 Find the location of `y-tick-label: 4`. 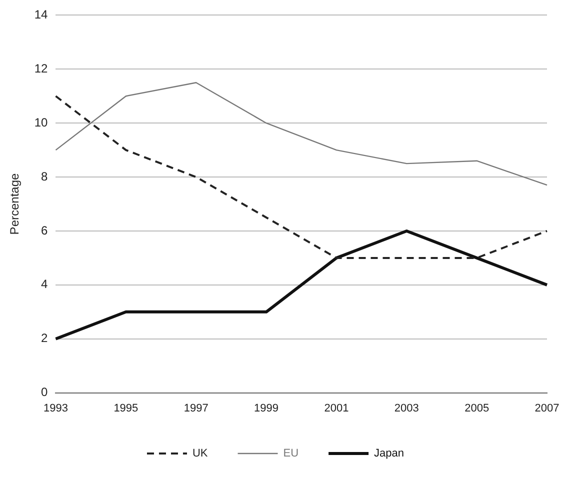

y-tick-label: 4 is located at coordinates (44, 284).